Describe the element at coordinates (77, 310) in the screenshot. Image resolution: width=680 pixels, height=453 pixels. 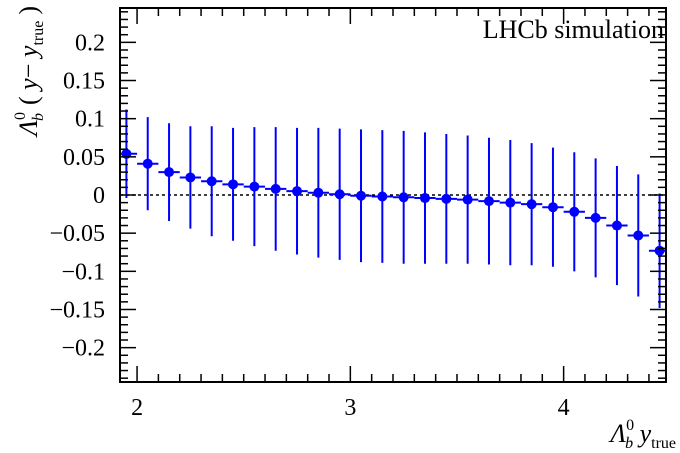
I see `y-tick-label: −0.15` at that location.